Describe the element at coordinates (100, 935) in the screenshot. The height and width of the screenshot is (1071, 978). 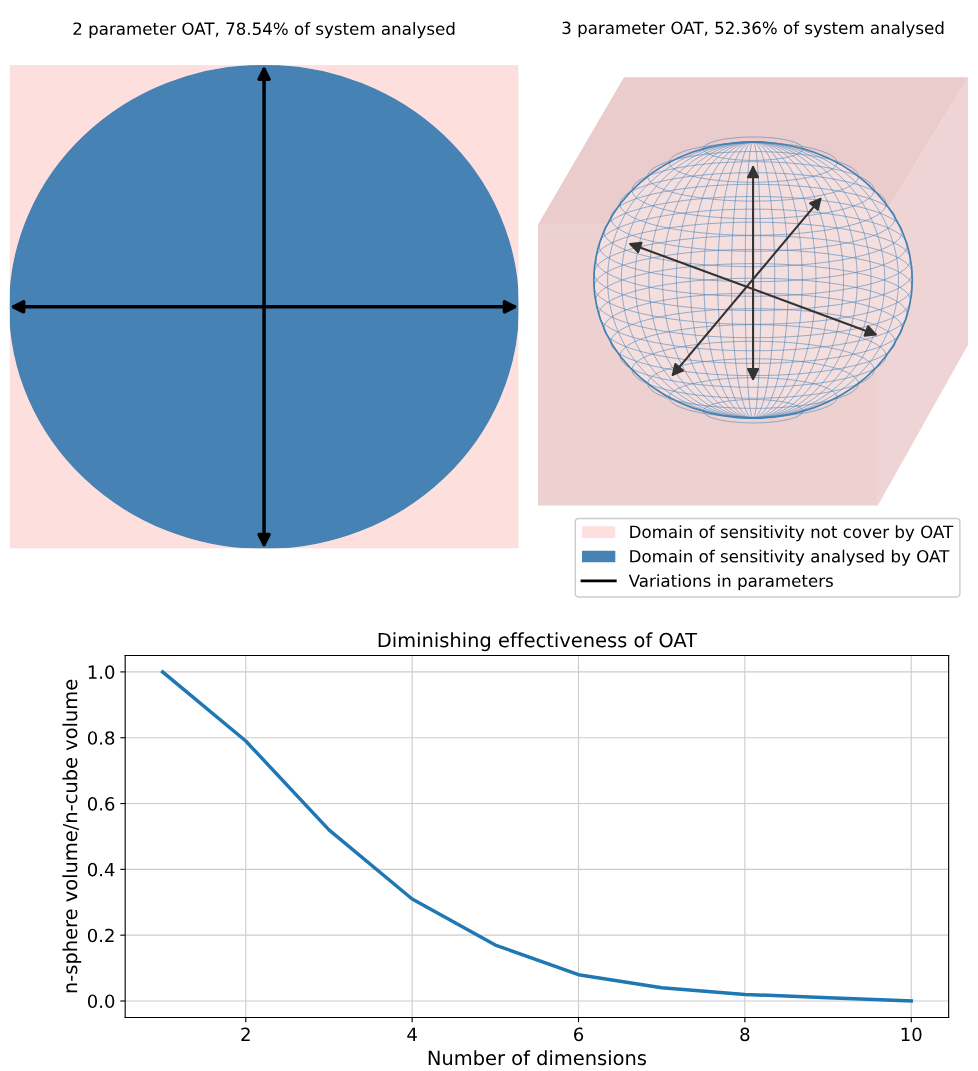
I see `y-tick-label: 0.2` at that location.